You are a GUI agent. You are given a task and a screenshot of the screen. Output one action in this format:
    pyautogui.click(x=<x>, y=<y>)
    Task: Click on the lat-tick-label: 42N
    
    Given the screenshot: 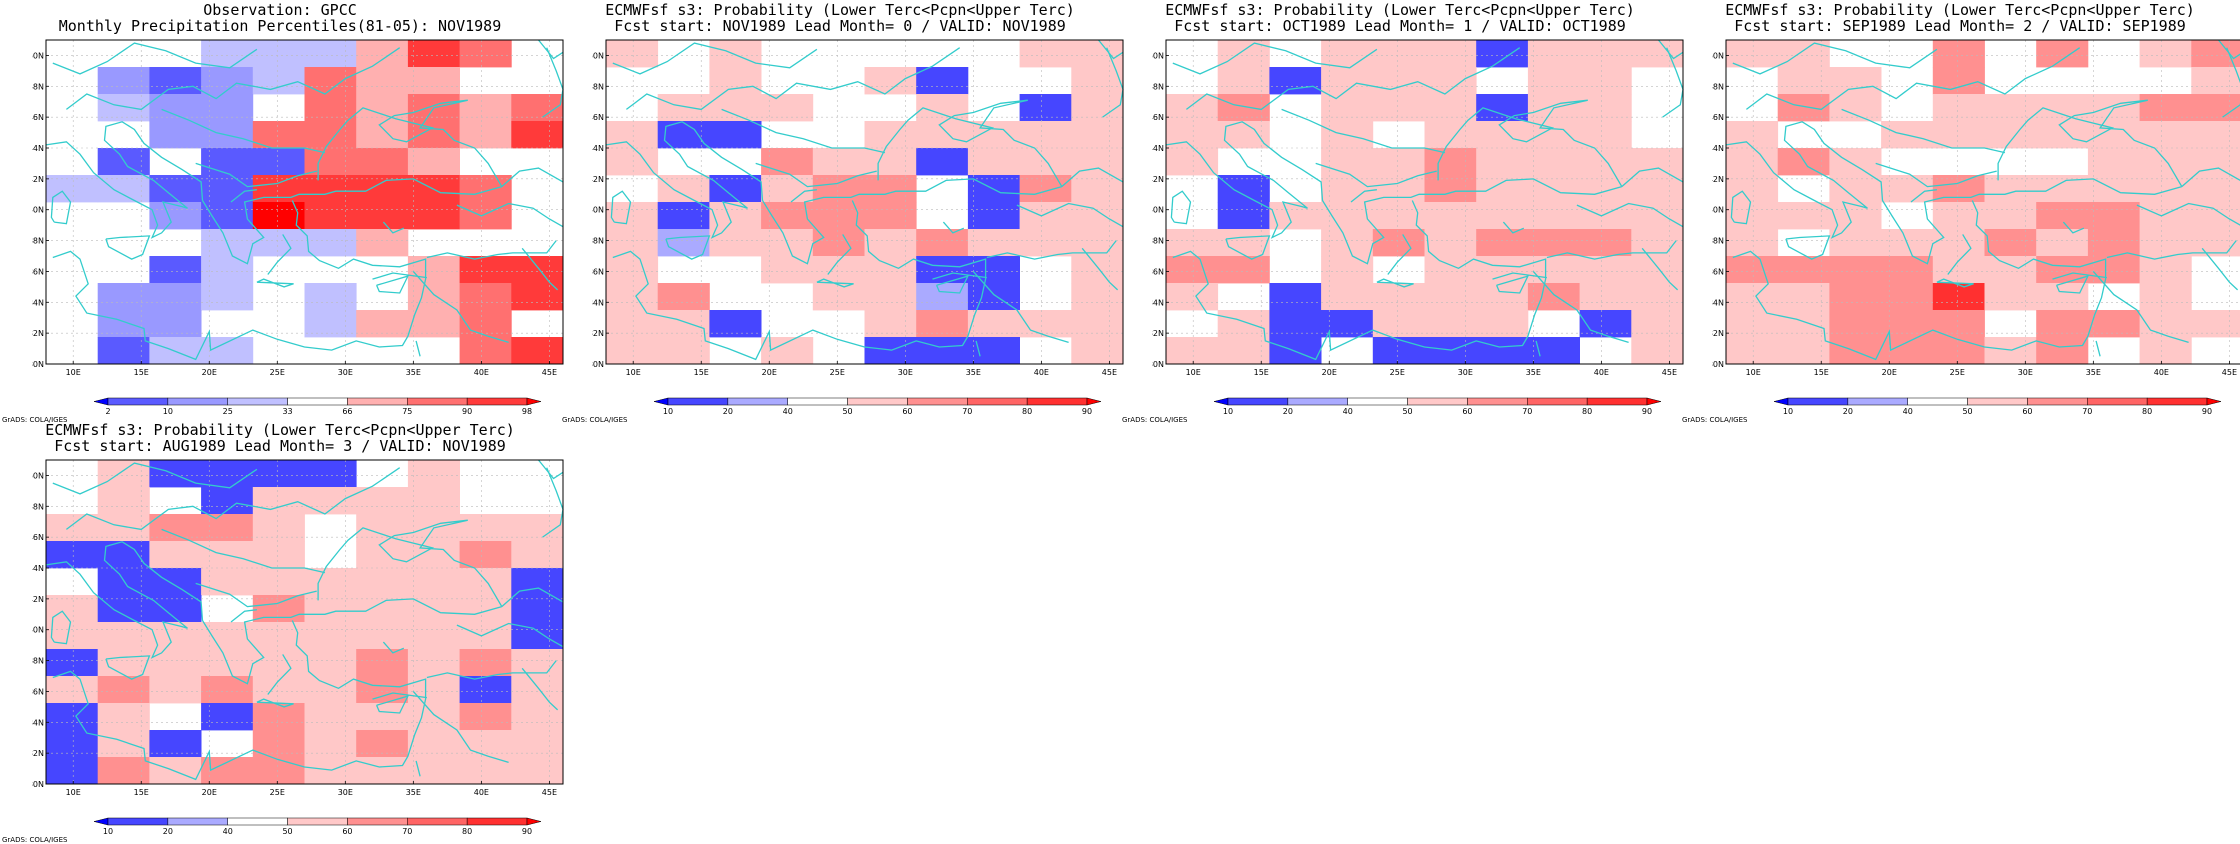 What is the action you would take?
    pyautogui.click(x=598, y=179)
    